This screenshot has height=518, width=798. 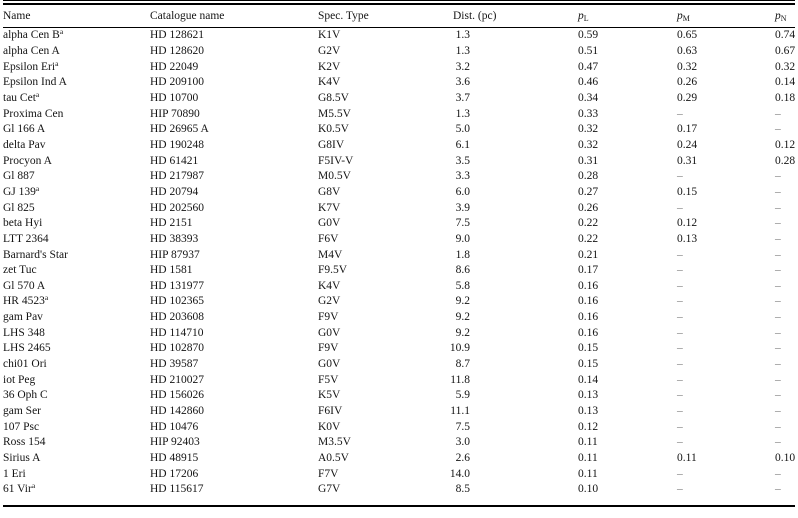 I want to click on cell-dist: 11.1, so click(x=460, y=411).